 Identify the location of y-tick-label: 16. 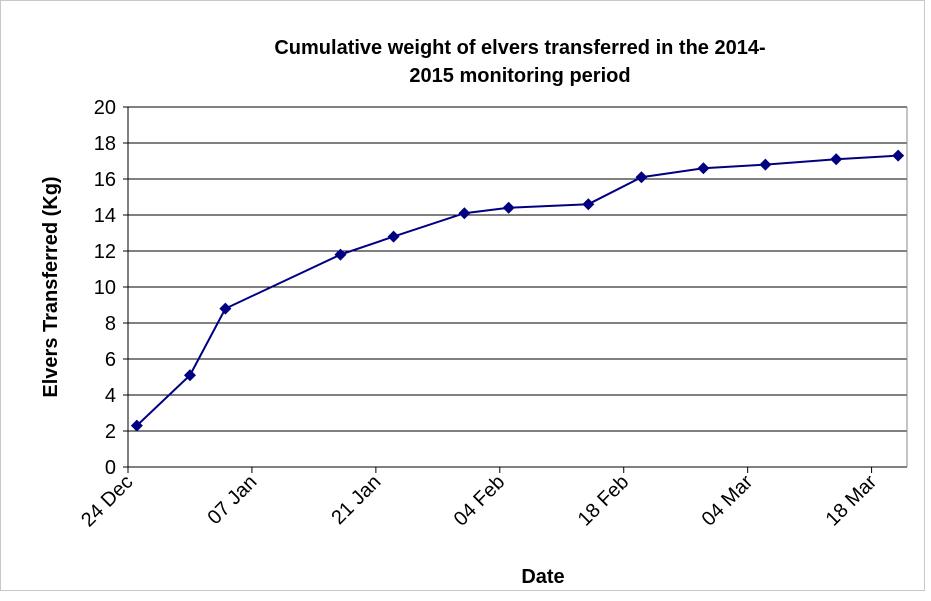
(105, 180).